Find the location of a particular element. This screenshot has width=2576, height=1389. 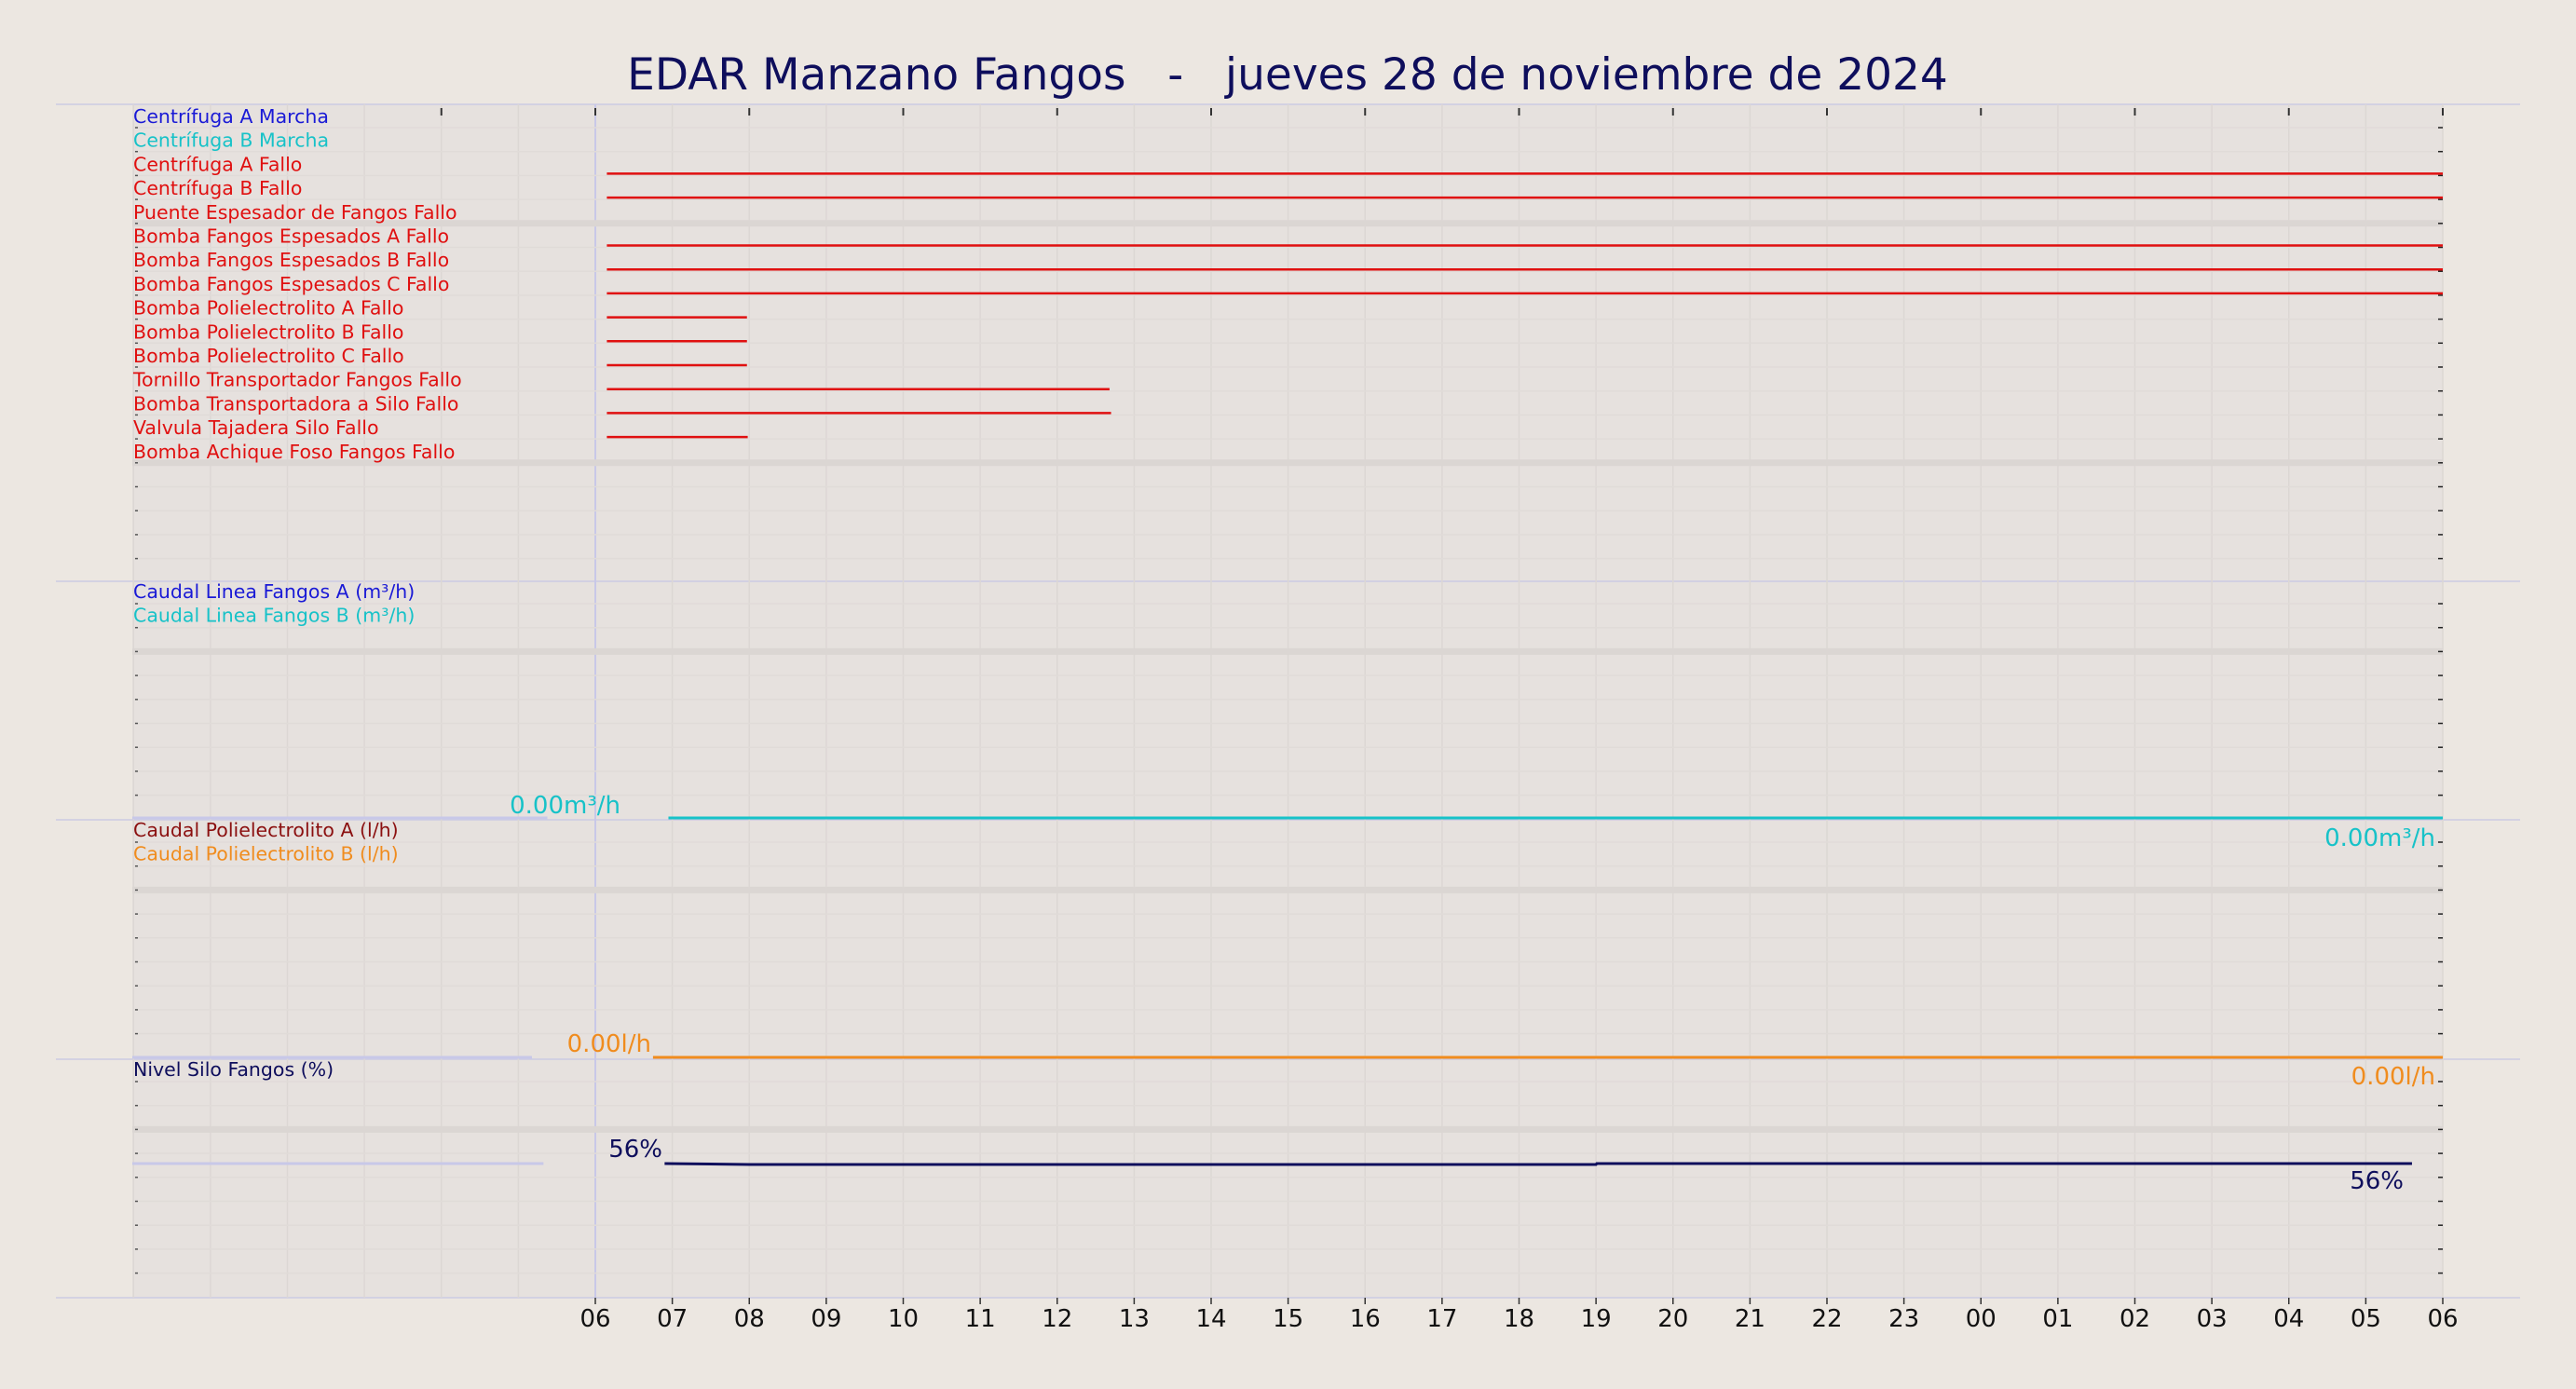

x-tick-label: 07 is located at coordinates (673, 1319).